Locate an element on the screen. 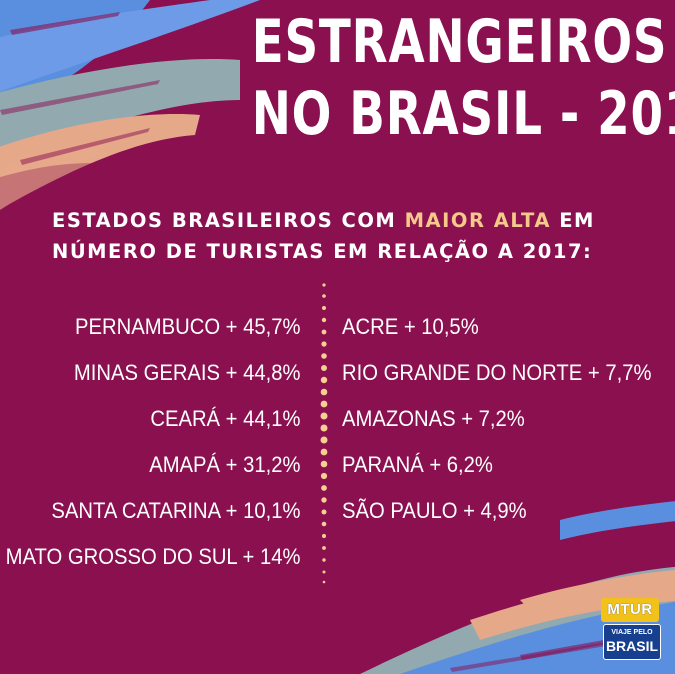  list-item: AMAZONAS + 7,2% is located at coordinates (433, 418).